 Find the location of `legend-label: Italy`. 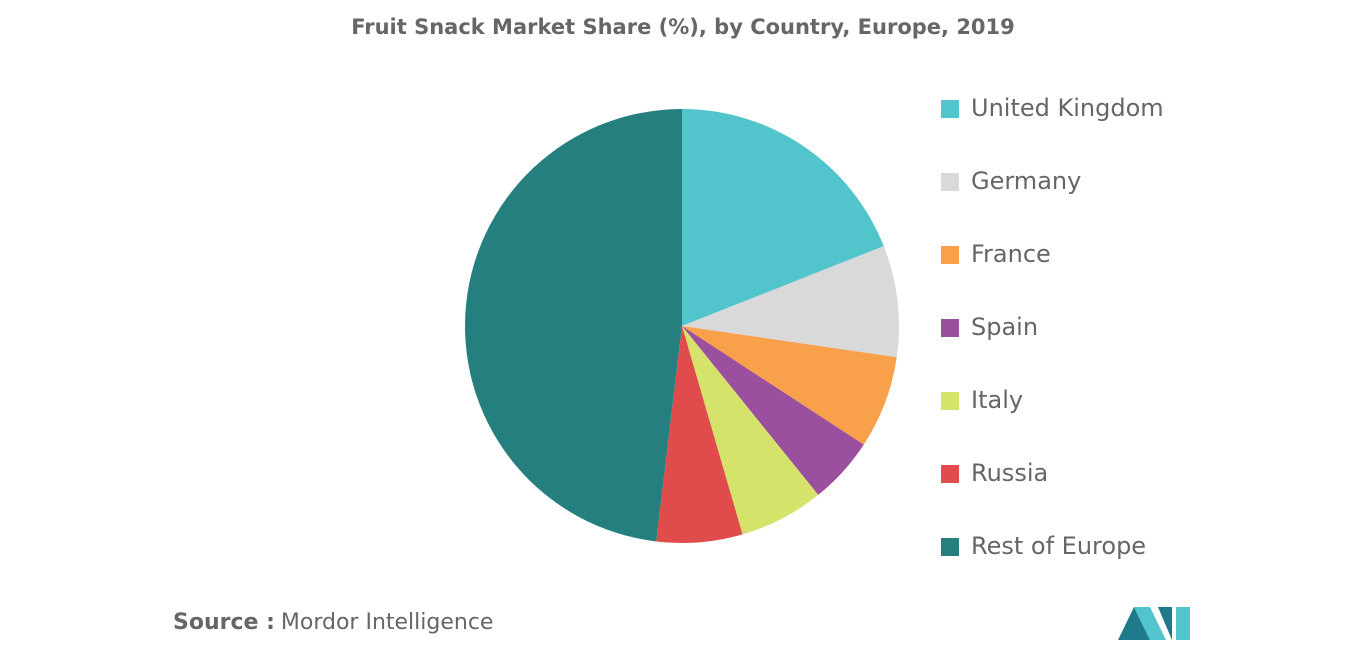

legend-label: Italy is located at coordinates (997, 400).